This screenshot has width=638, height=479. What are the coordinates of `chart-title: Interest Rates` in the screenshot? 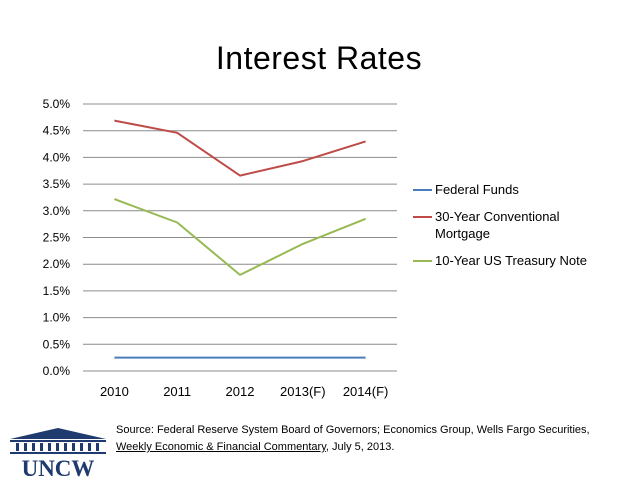 It's located at (319, 58).